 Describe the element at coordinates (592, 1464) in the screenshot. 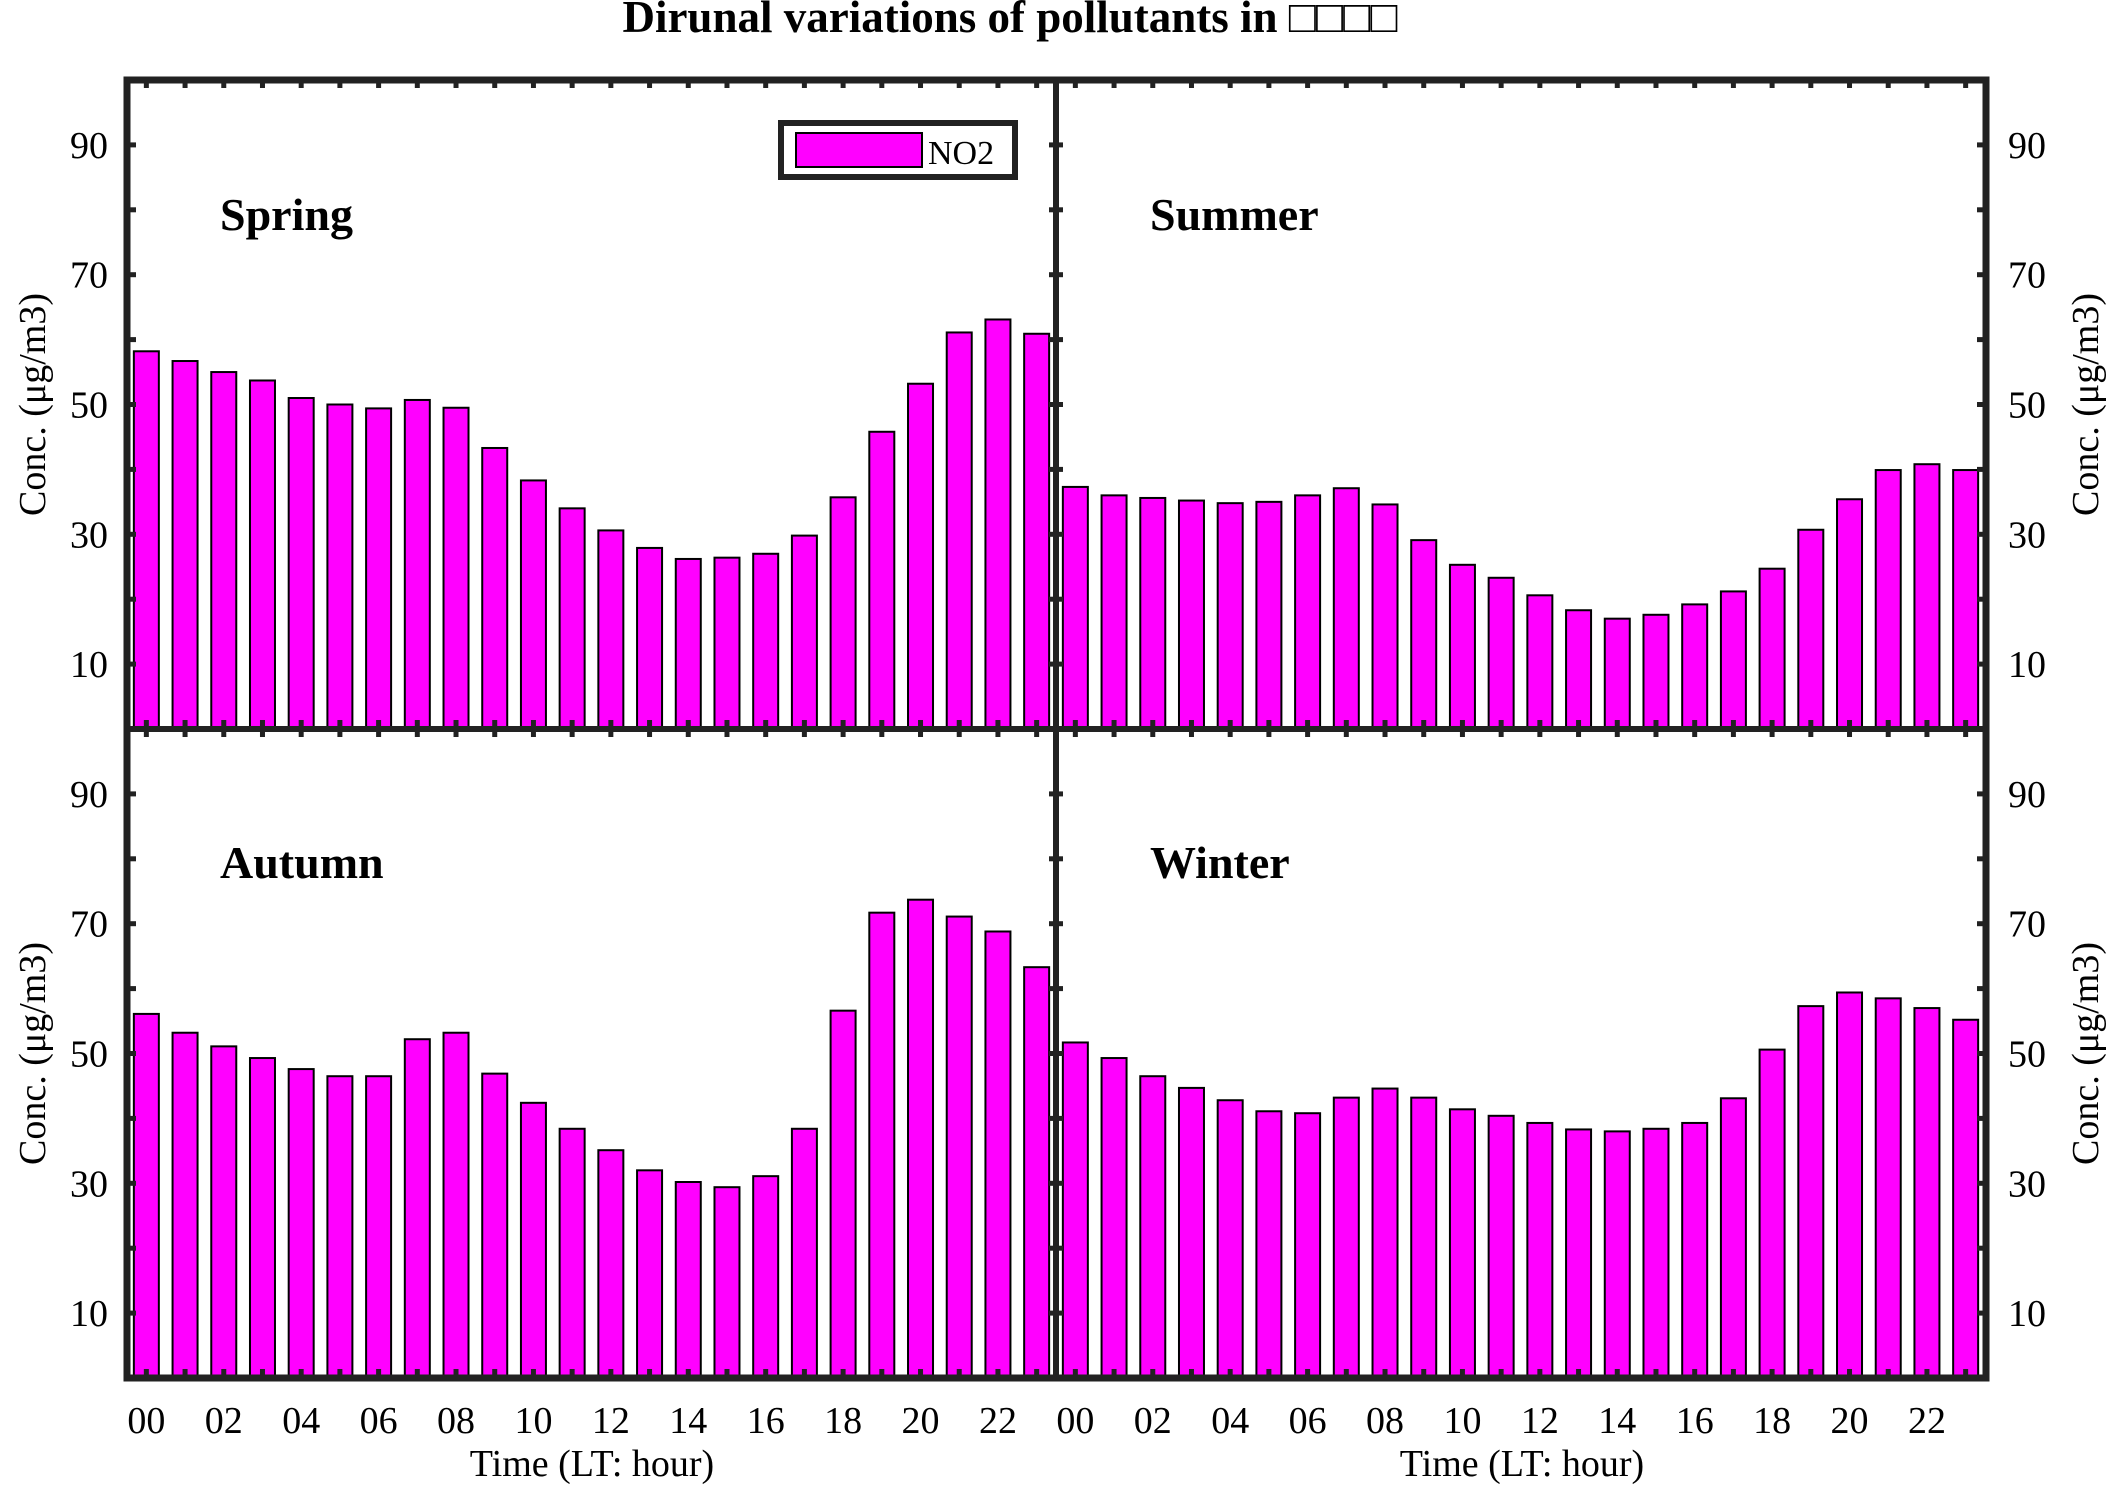

I see `x-axis-label-left: Time (LT: hour)` at that location.